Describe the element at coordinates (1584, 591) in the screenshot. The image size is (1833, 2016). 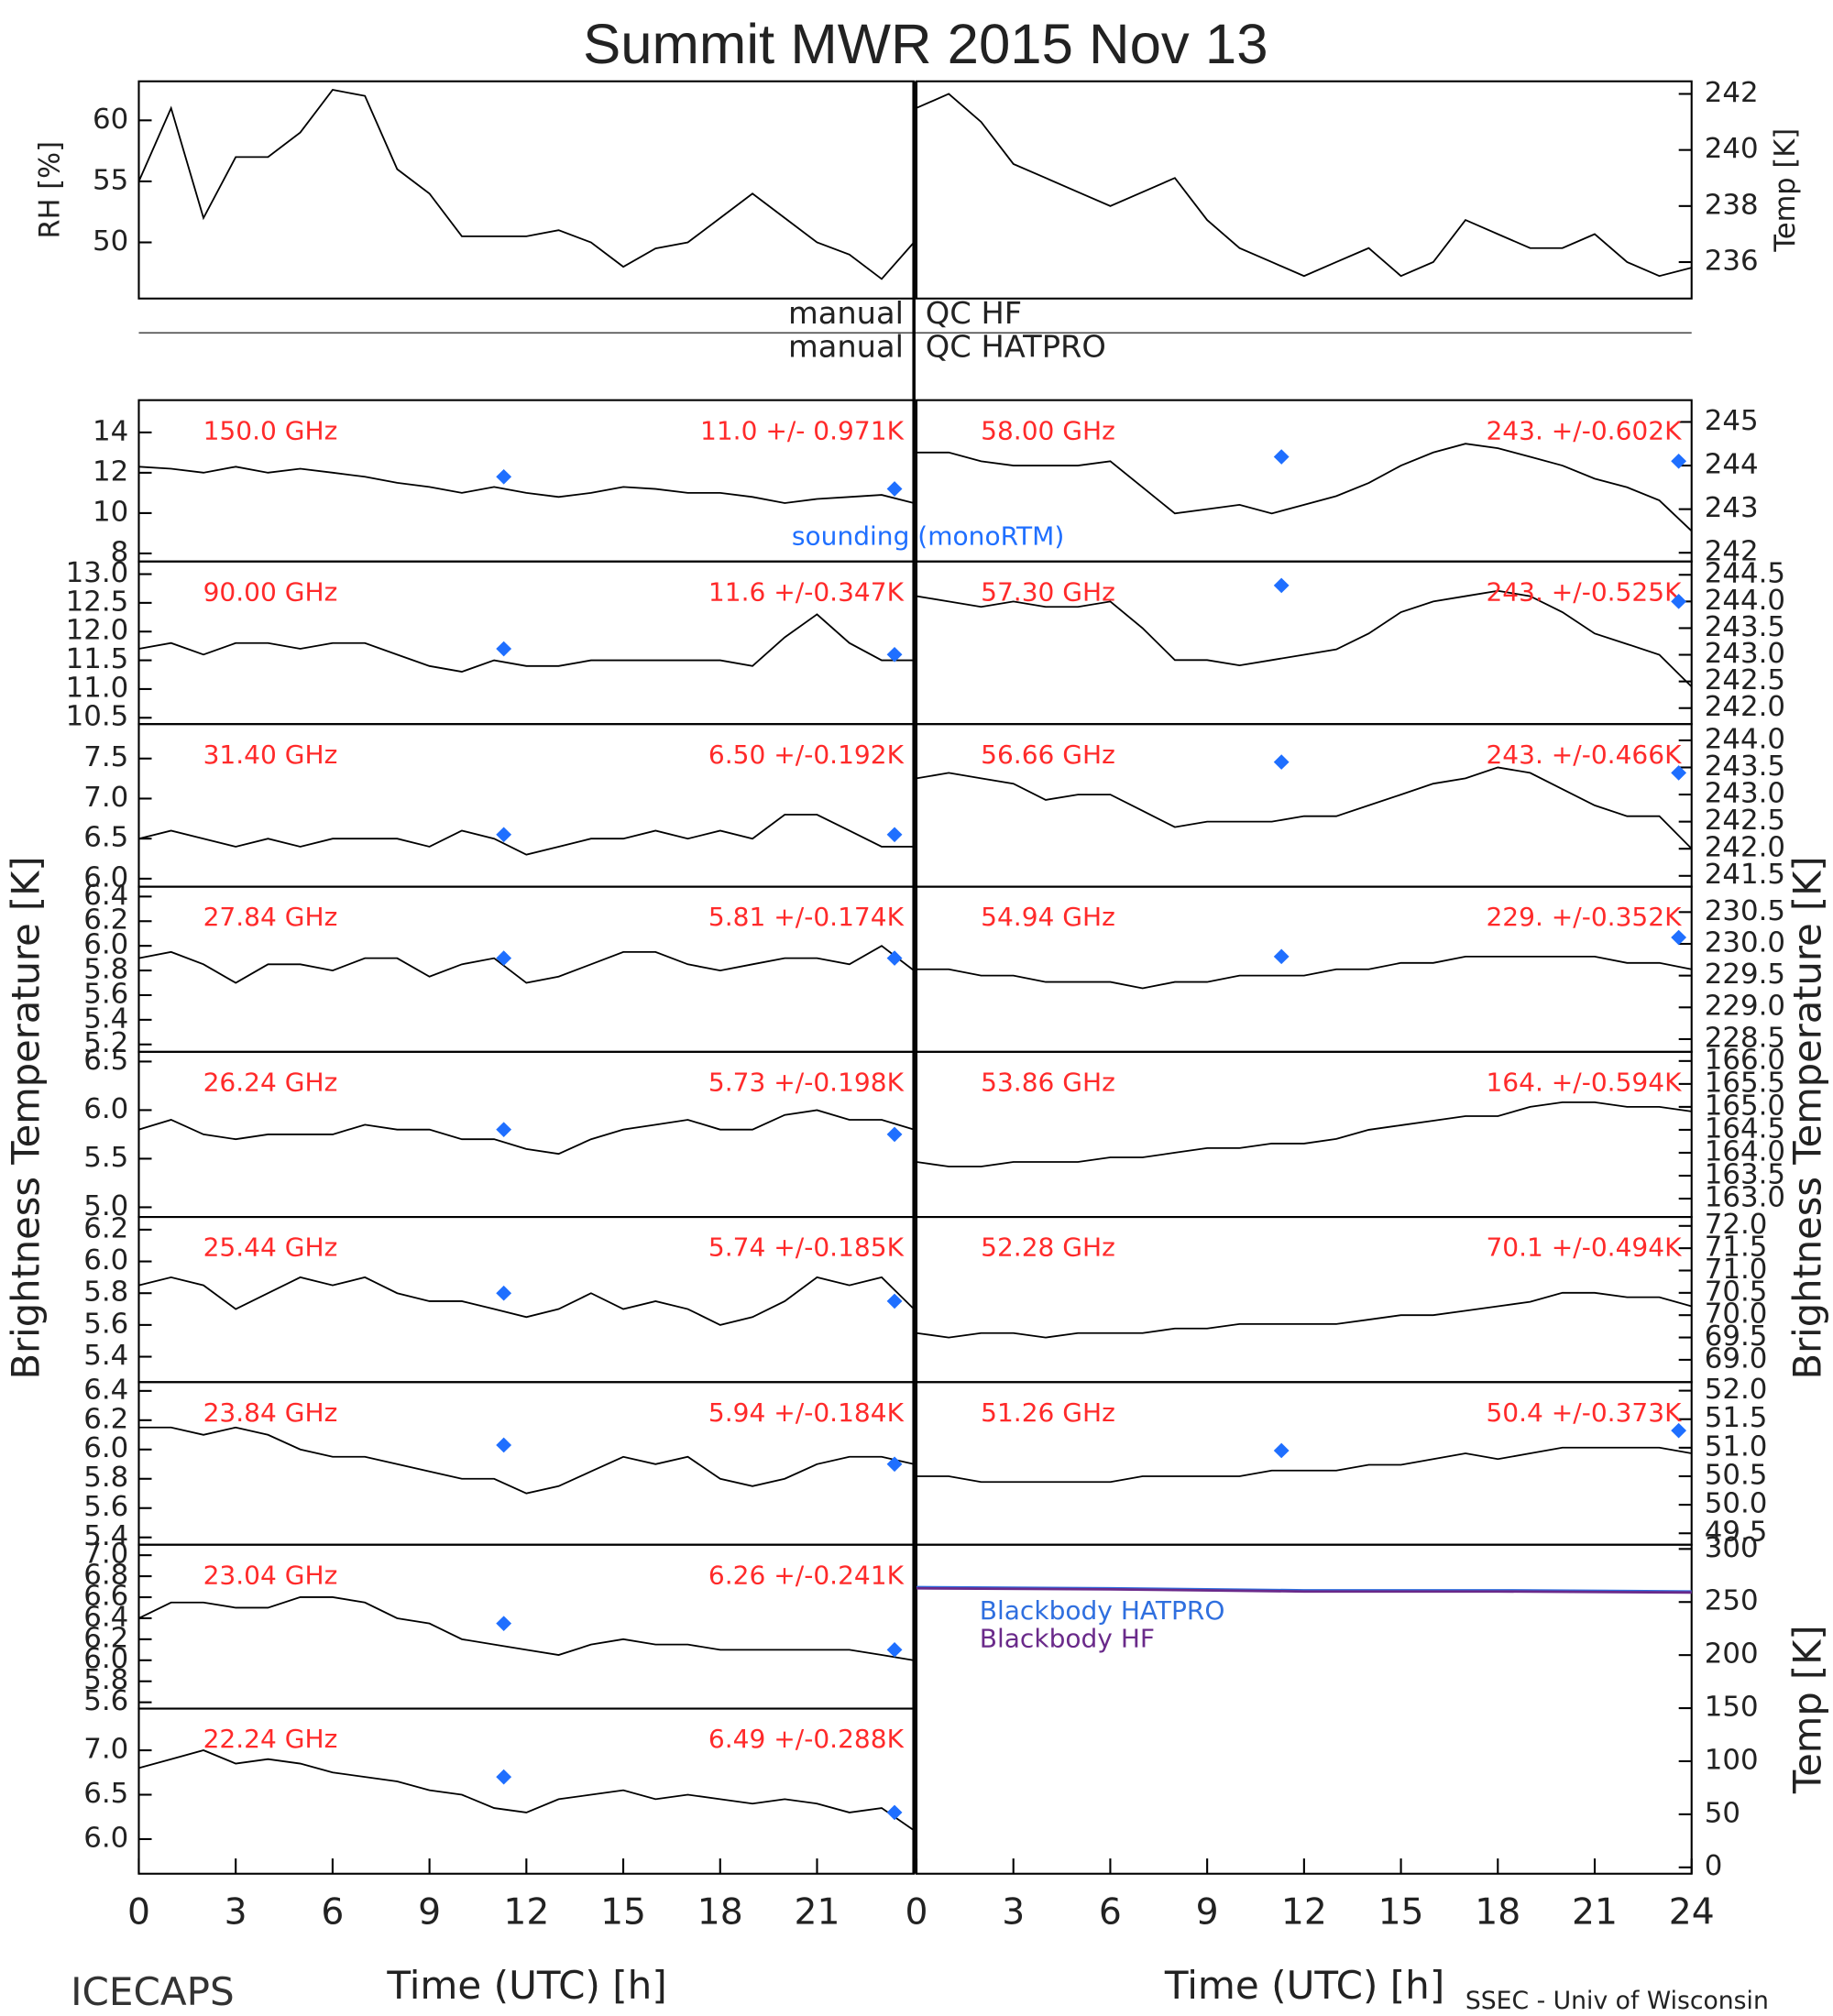
I see `channel-stats: 243. +/-0.525K` at that location.